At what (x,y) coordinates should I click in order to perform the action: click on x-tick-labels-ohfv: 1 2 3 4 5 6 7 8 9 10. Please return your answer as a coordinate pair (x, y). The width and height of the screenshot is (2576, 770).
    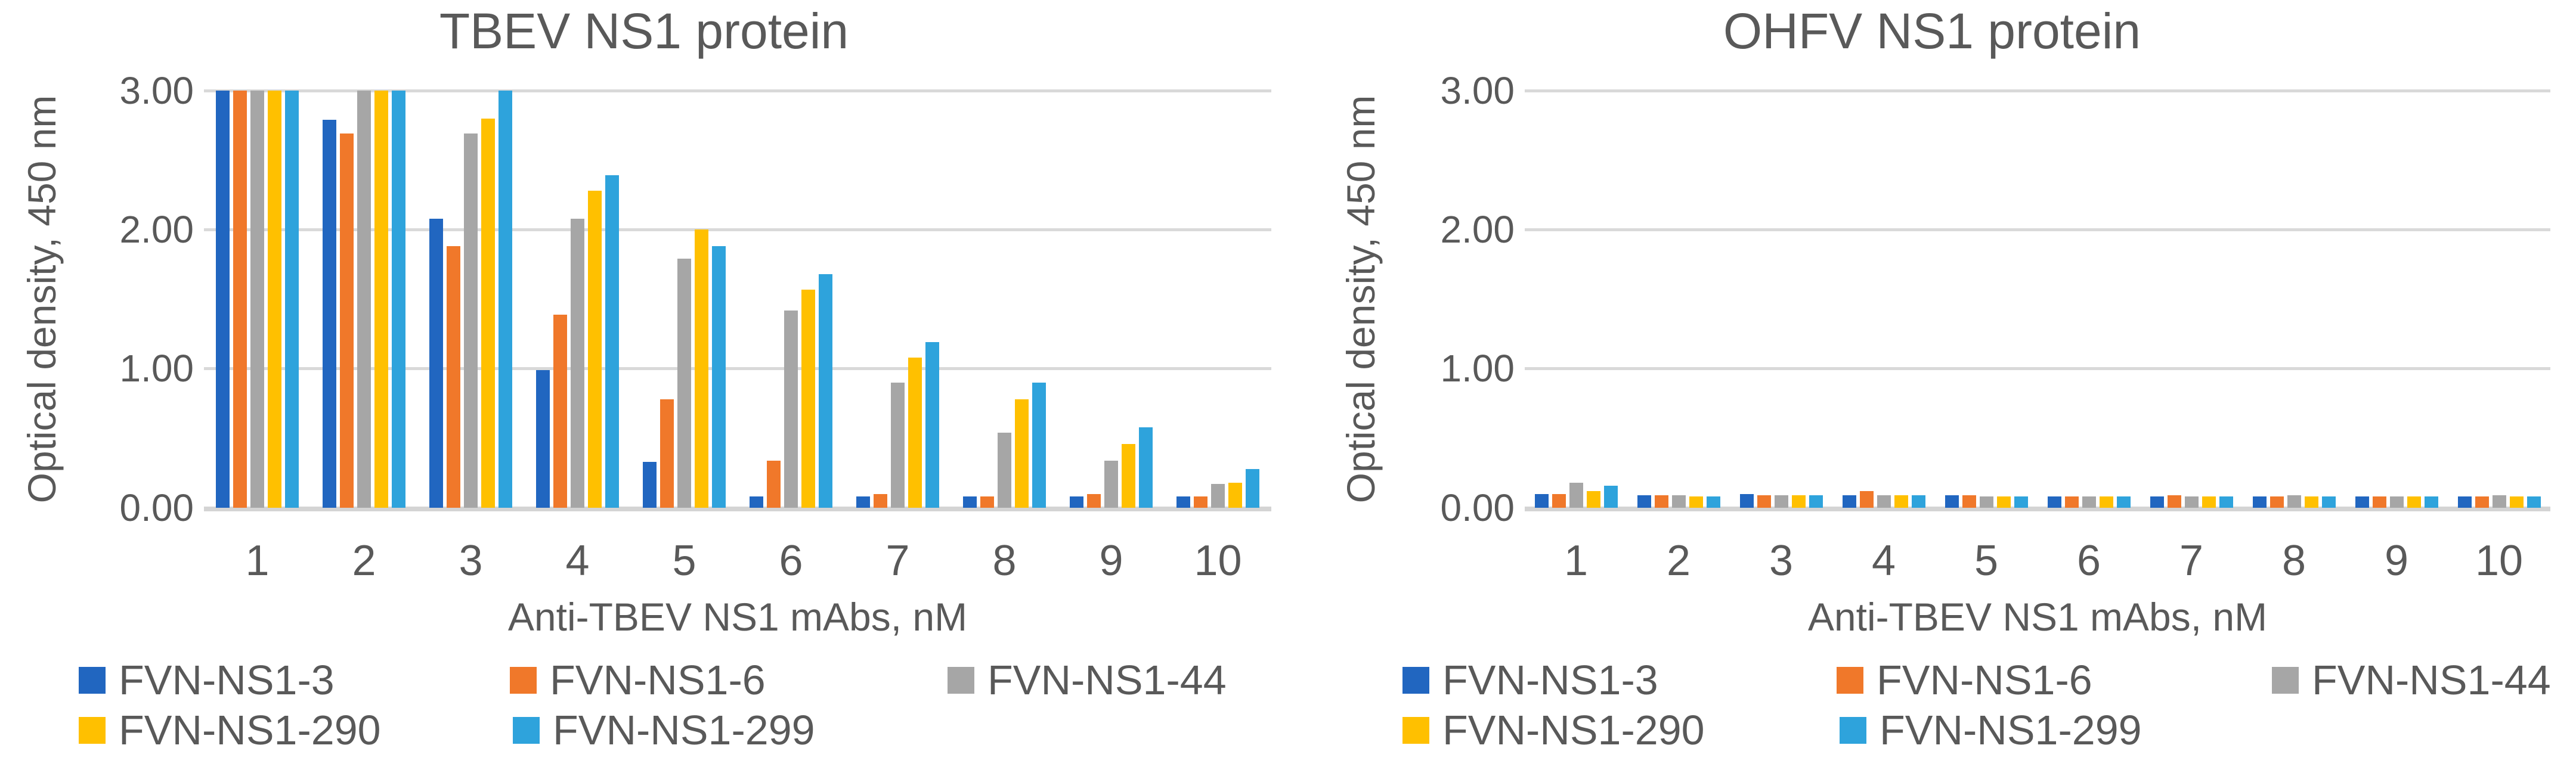
    Looking at the image, I should click on (2038, 563).